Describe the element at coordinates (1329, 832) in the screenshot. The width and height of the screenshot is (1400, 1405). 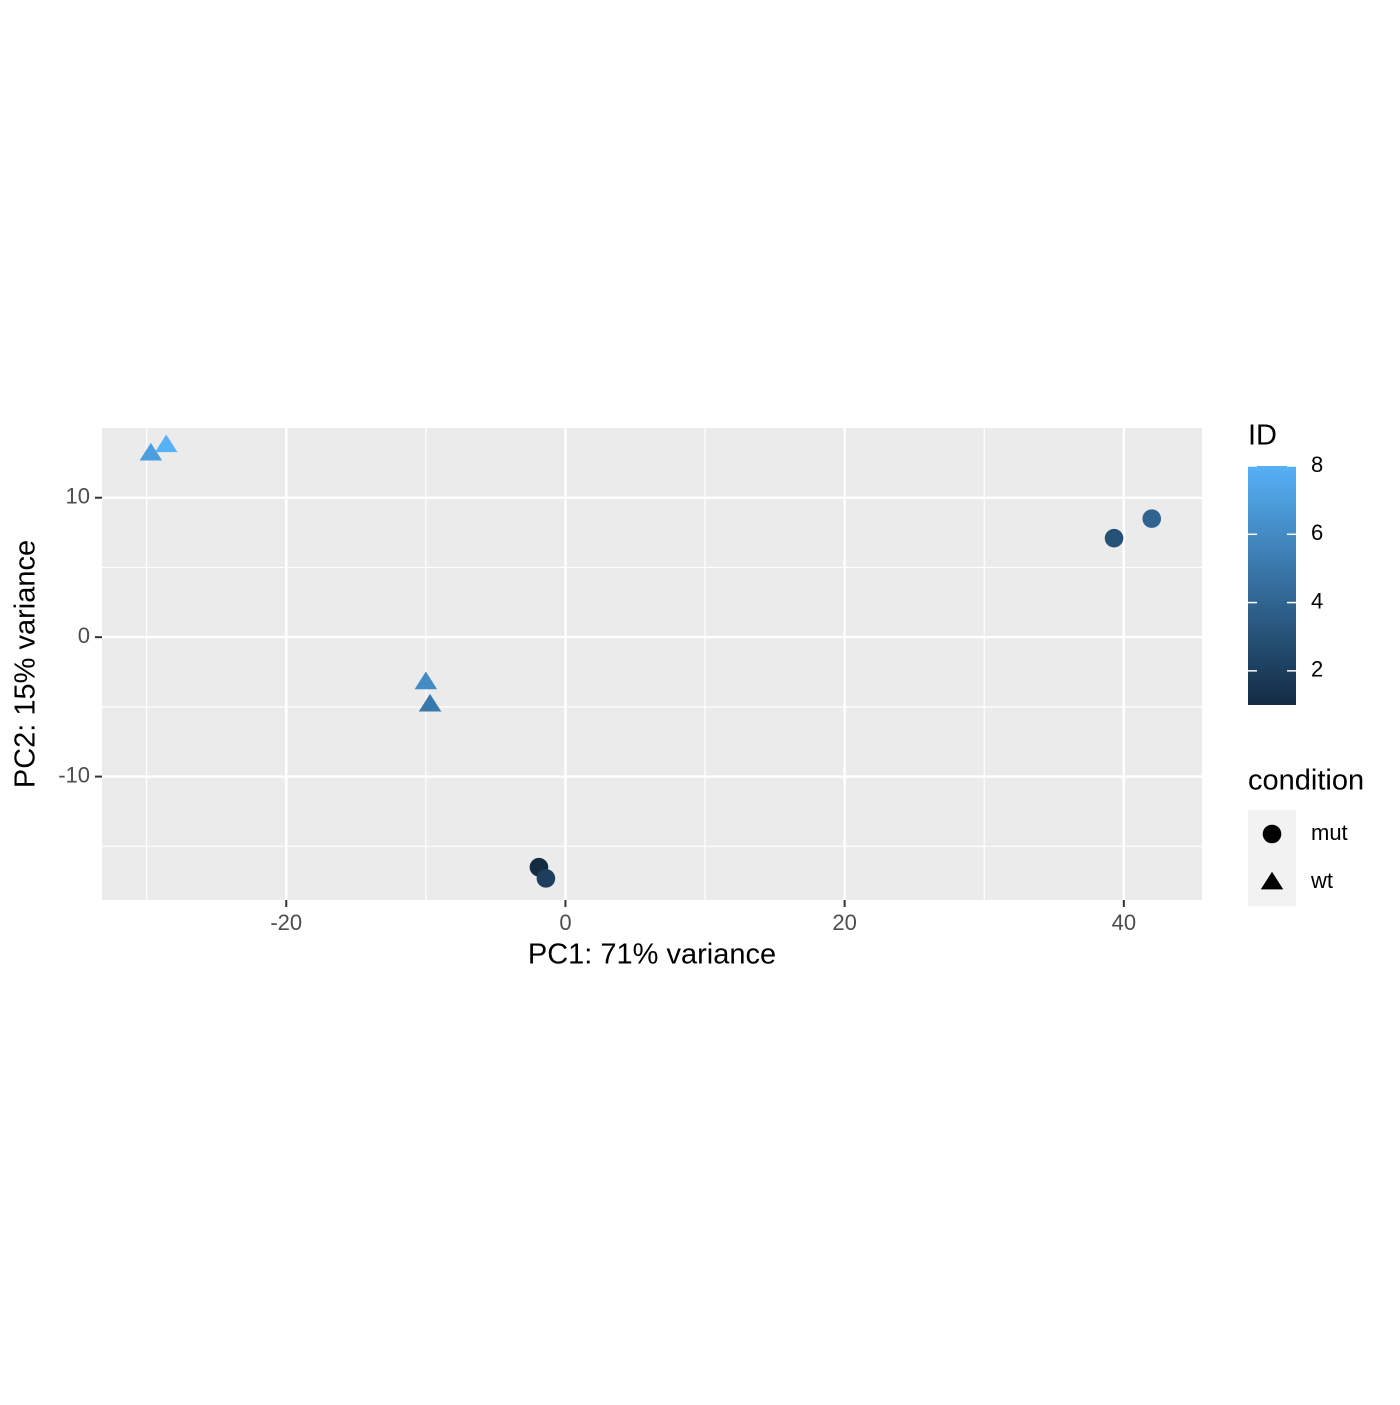
I see `legend-label: mut` at that location.